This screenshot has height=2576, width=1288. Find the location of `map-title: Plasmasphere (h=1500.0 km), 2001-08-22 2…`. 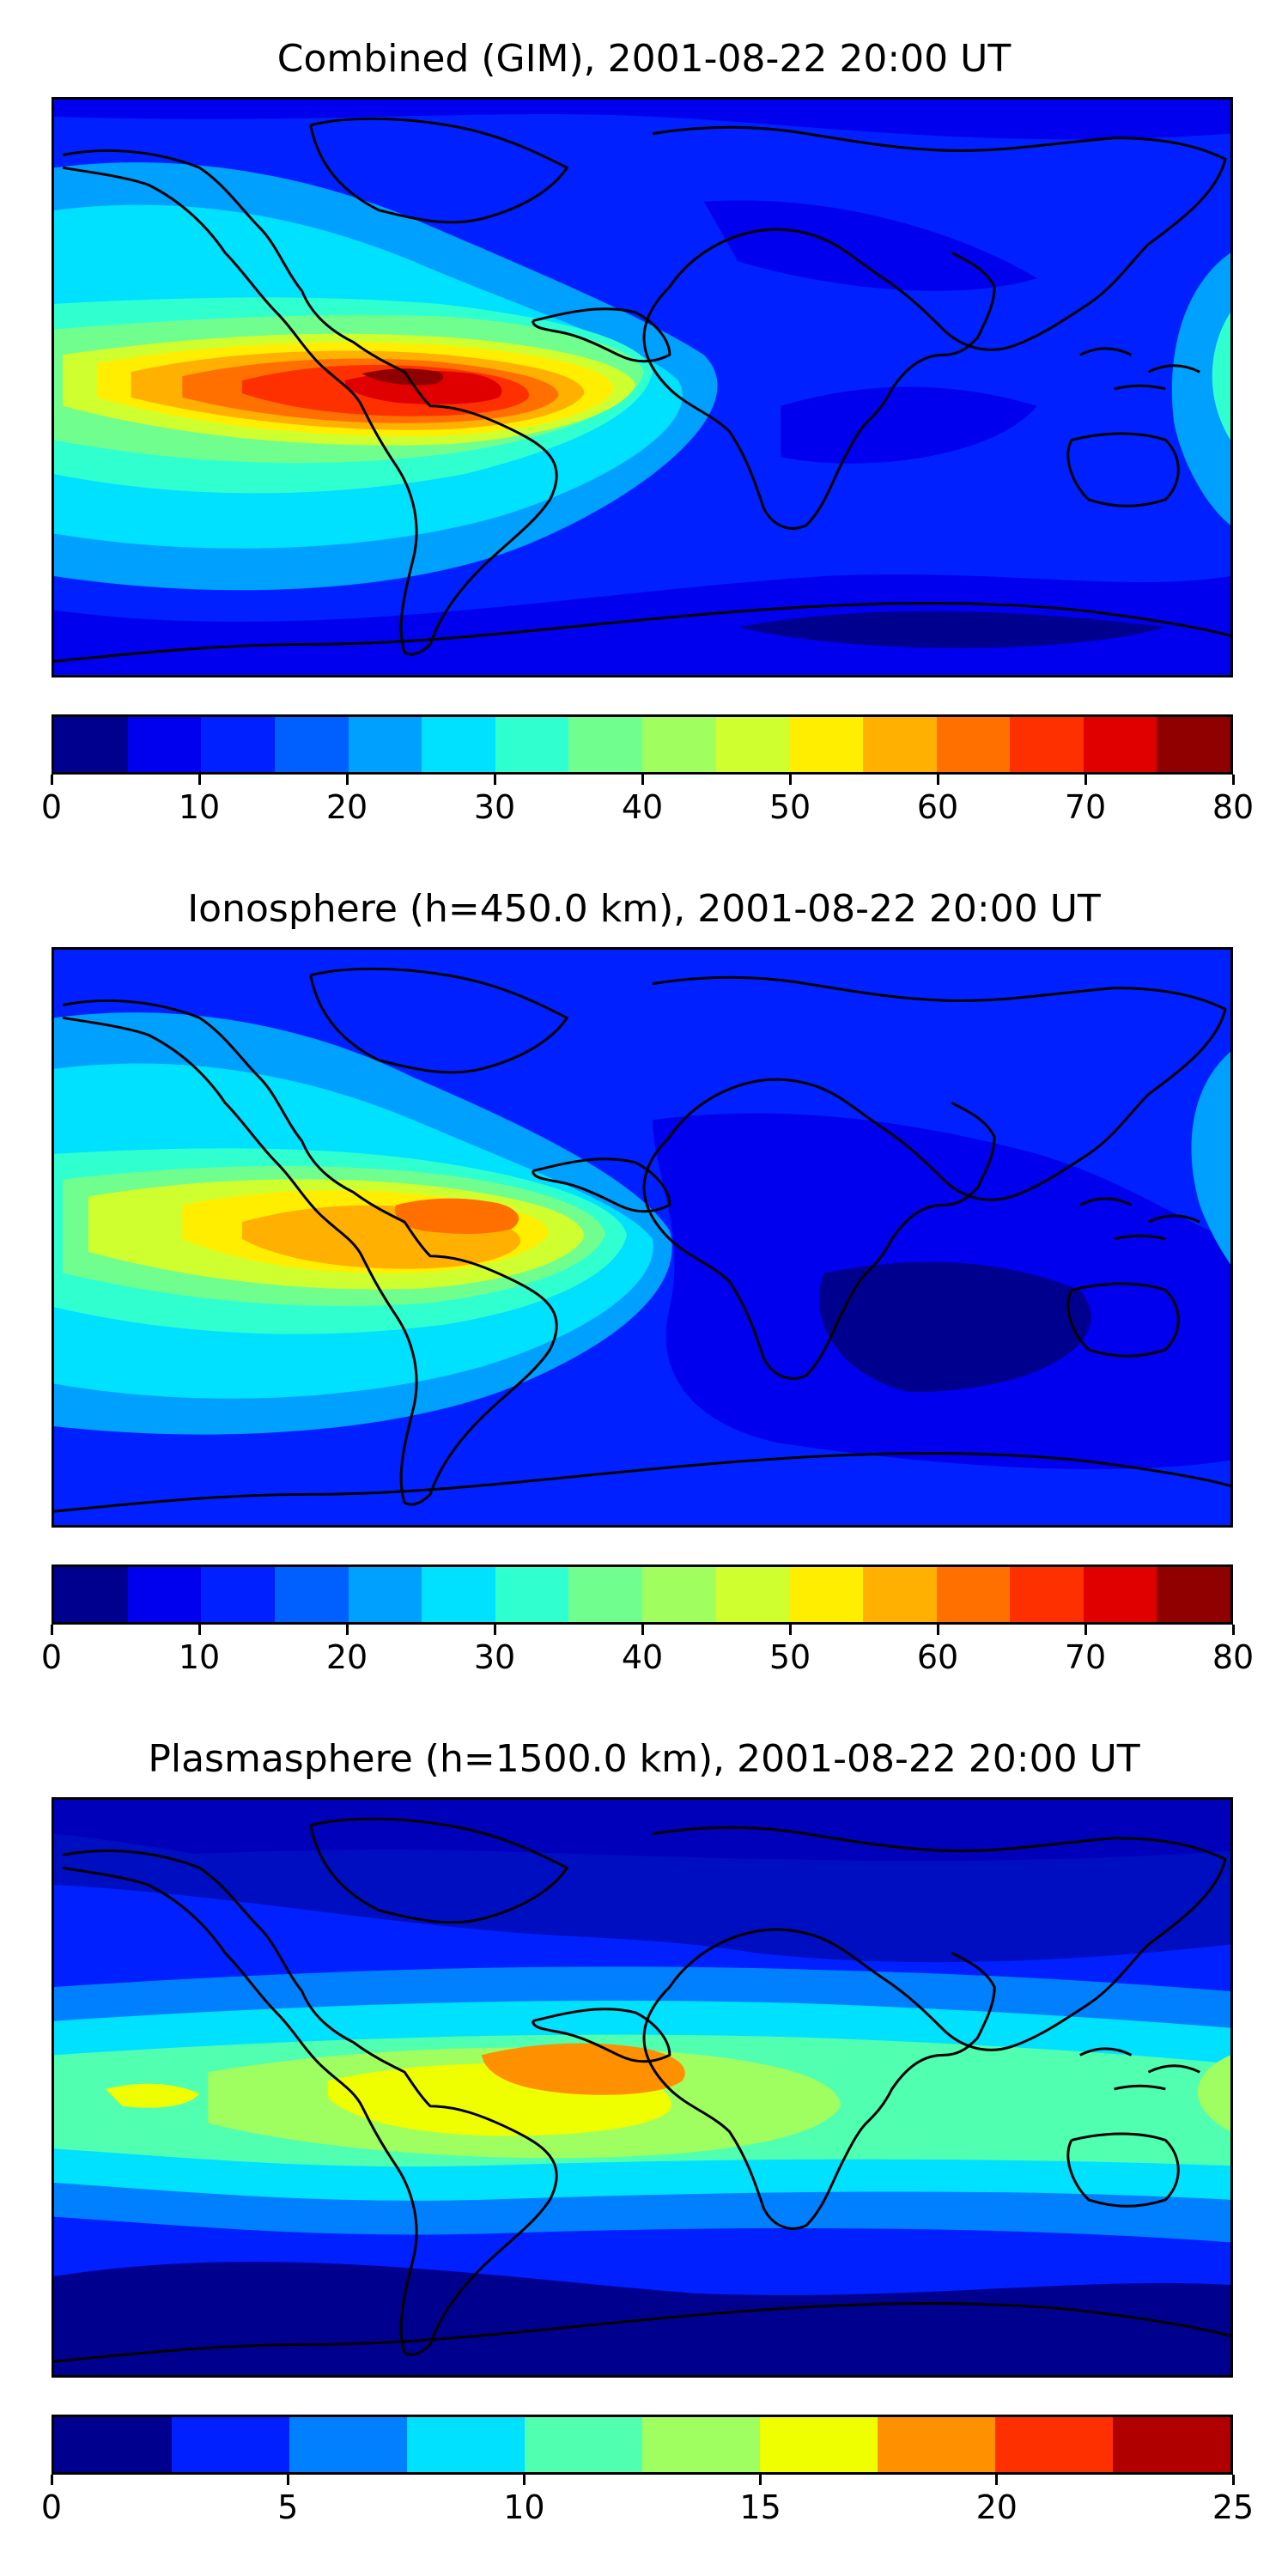

map-title: Plasmasphere (h=1500.0 km), 2001-08-22 2… is located at coordinates (644, 1759).